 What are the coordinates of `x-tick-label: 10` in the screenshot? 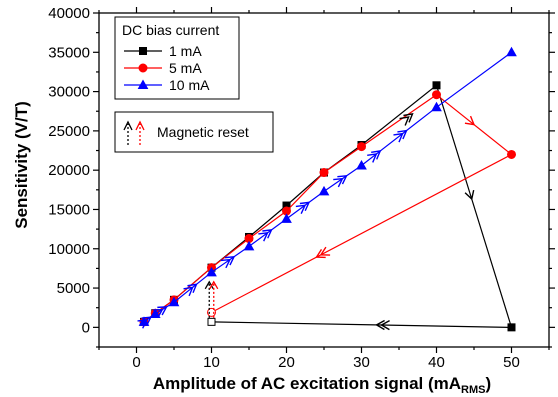 It's located at (211, 362).